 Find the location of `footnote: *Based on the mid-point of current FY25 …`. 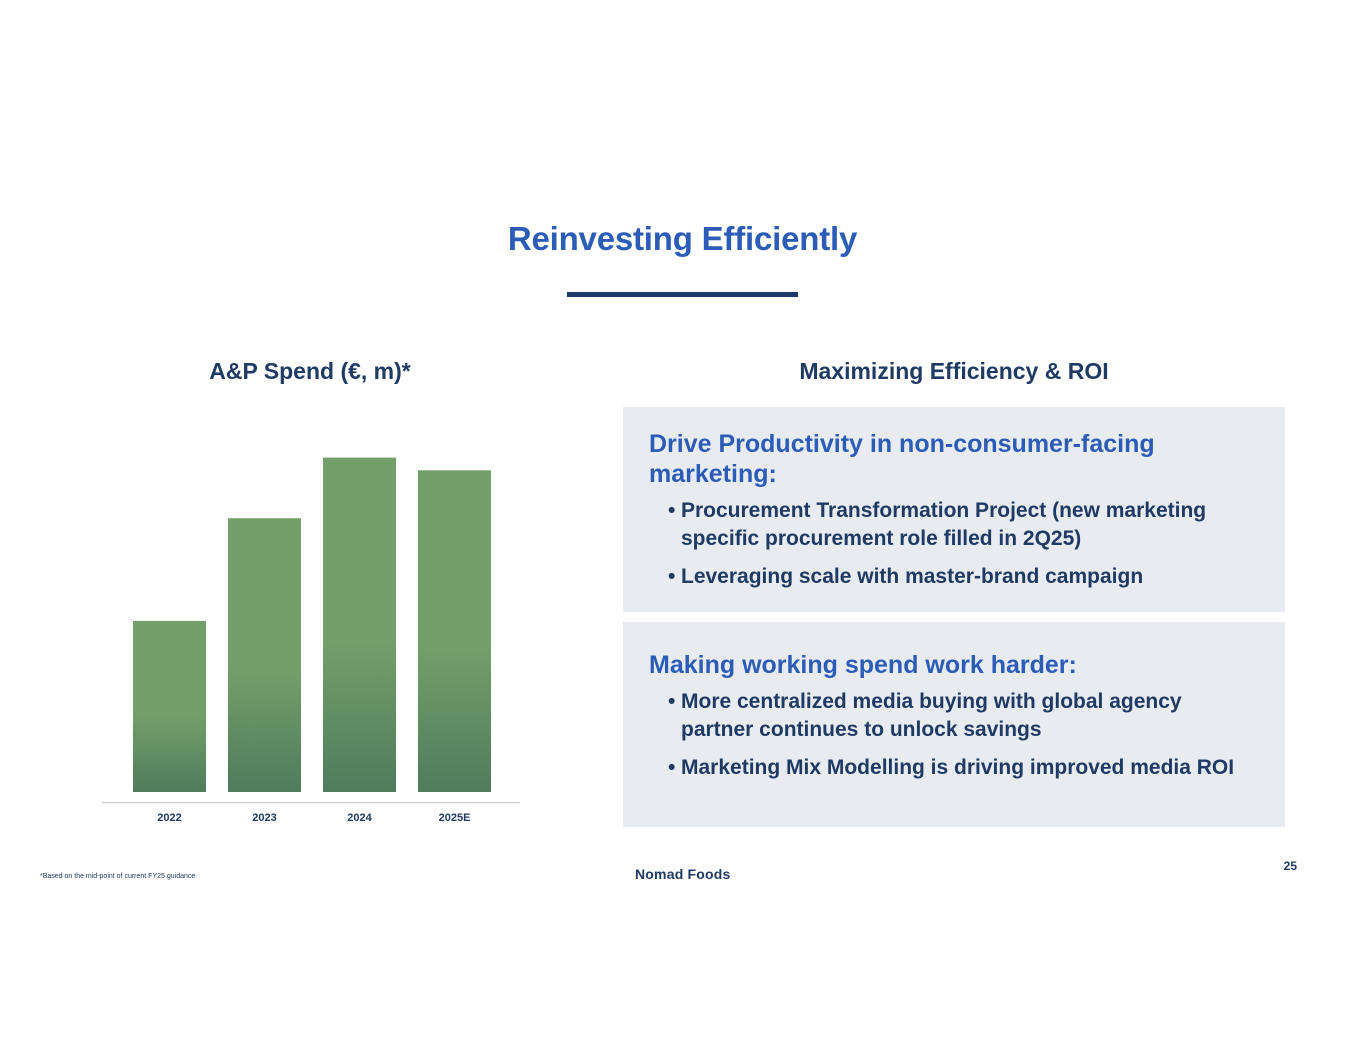

footnote: *Based on the mid-point of current FY25 … is located at coordinates (118, 876).